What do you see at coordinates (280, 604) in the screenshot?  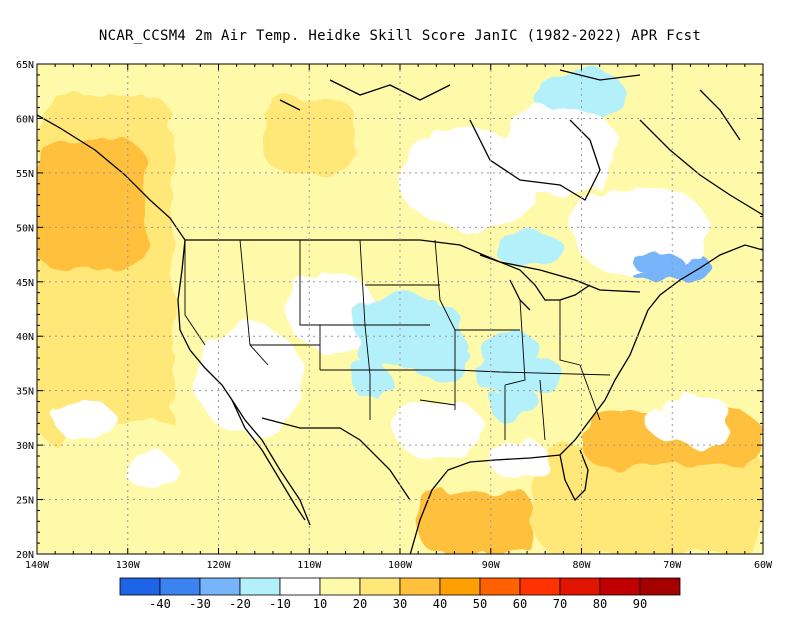 I see `colorbar-label: -10` at bounding box center [280, 604].